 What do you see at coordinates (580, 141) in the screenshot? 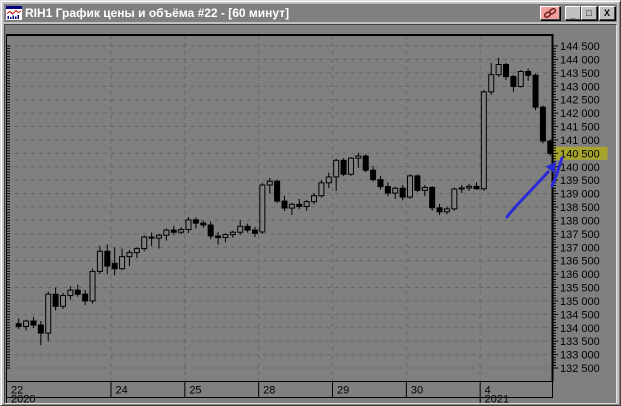
I see `price-tick-label: 141 000` at bounding box center [580, 141].